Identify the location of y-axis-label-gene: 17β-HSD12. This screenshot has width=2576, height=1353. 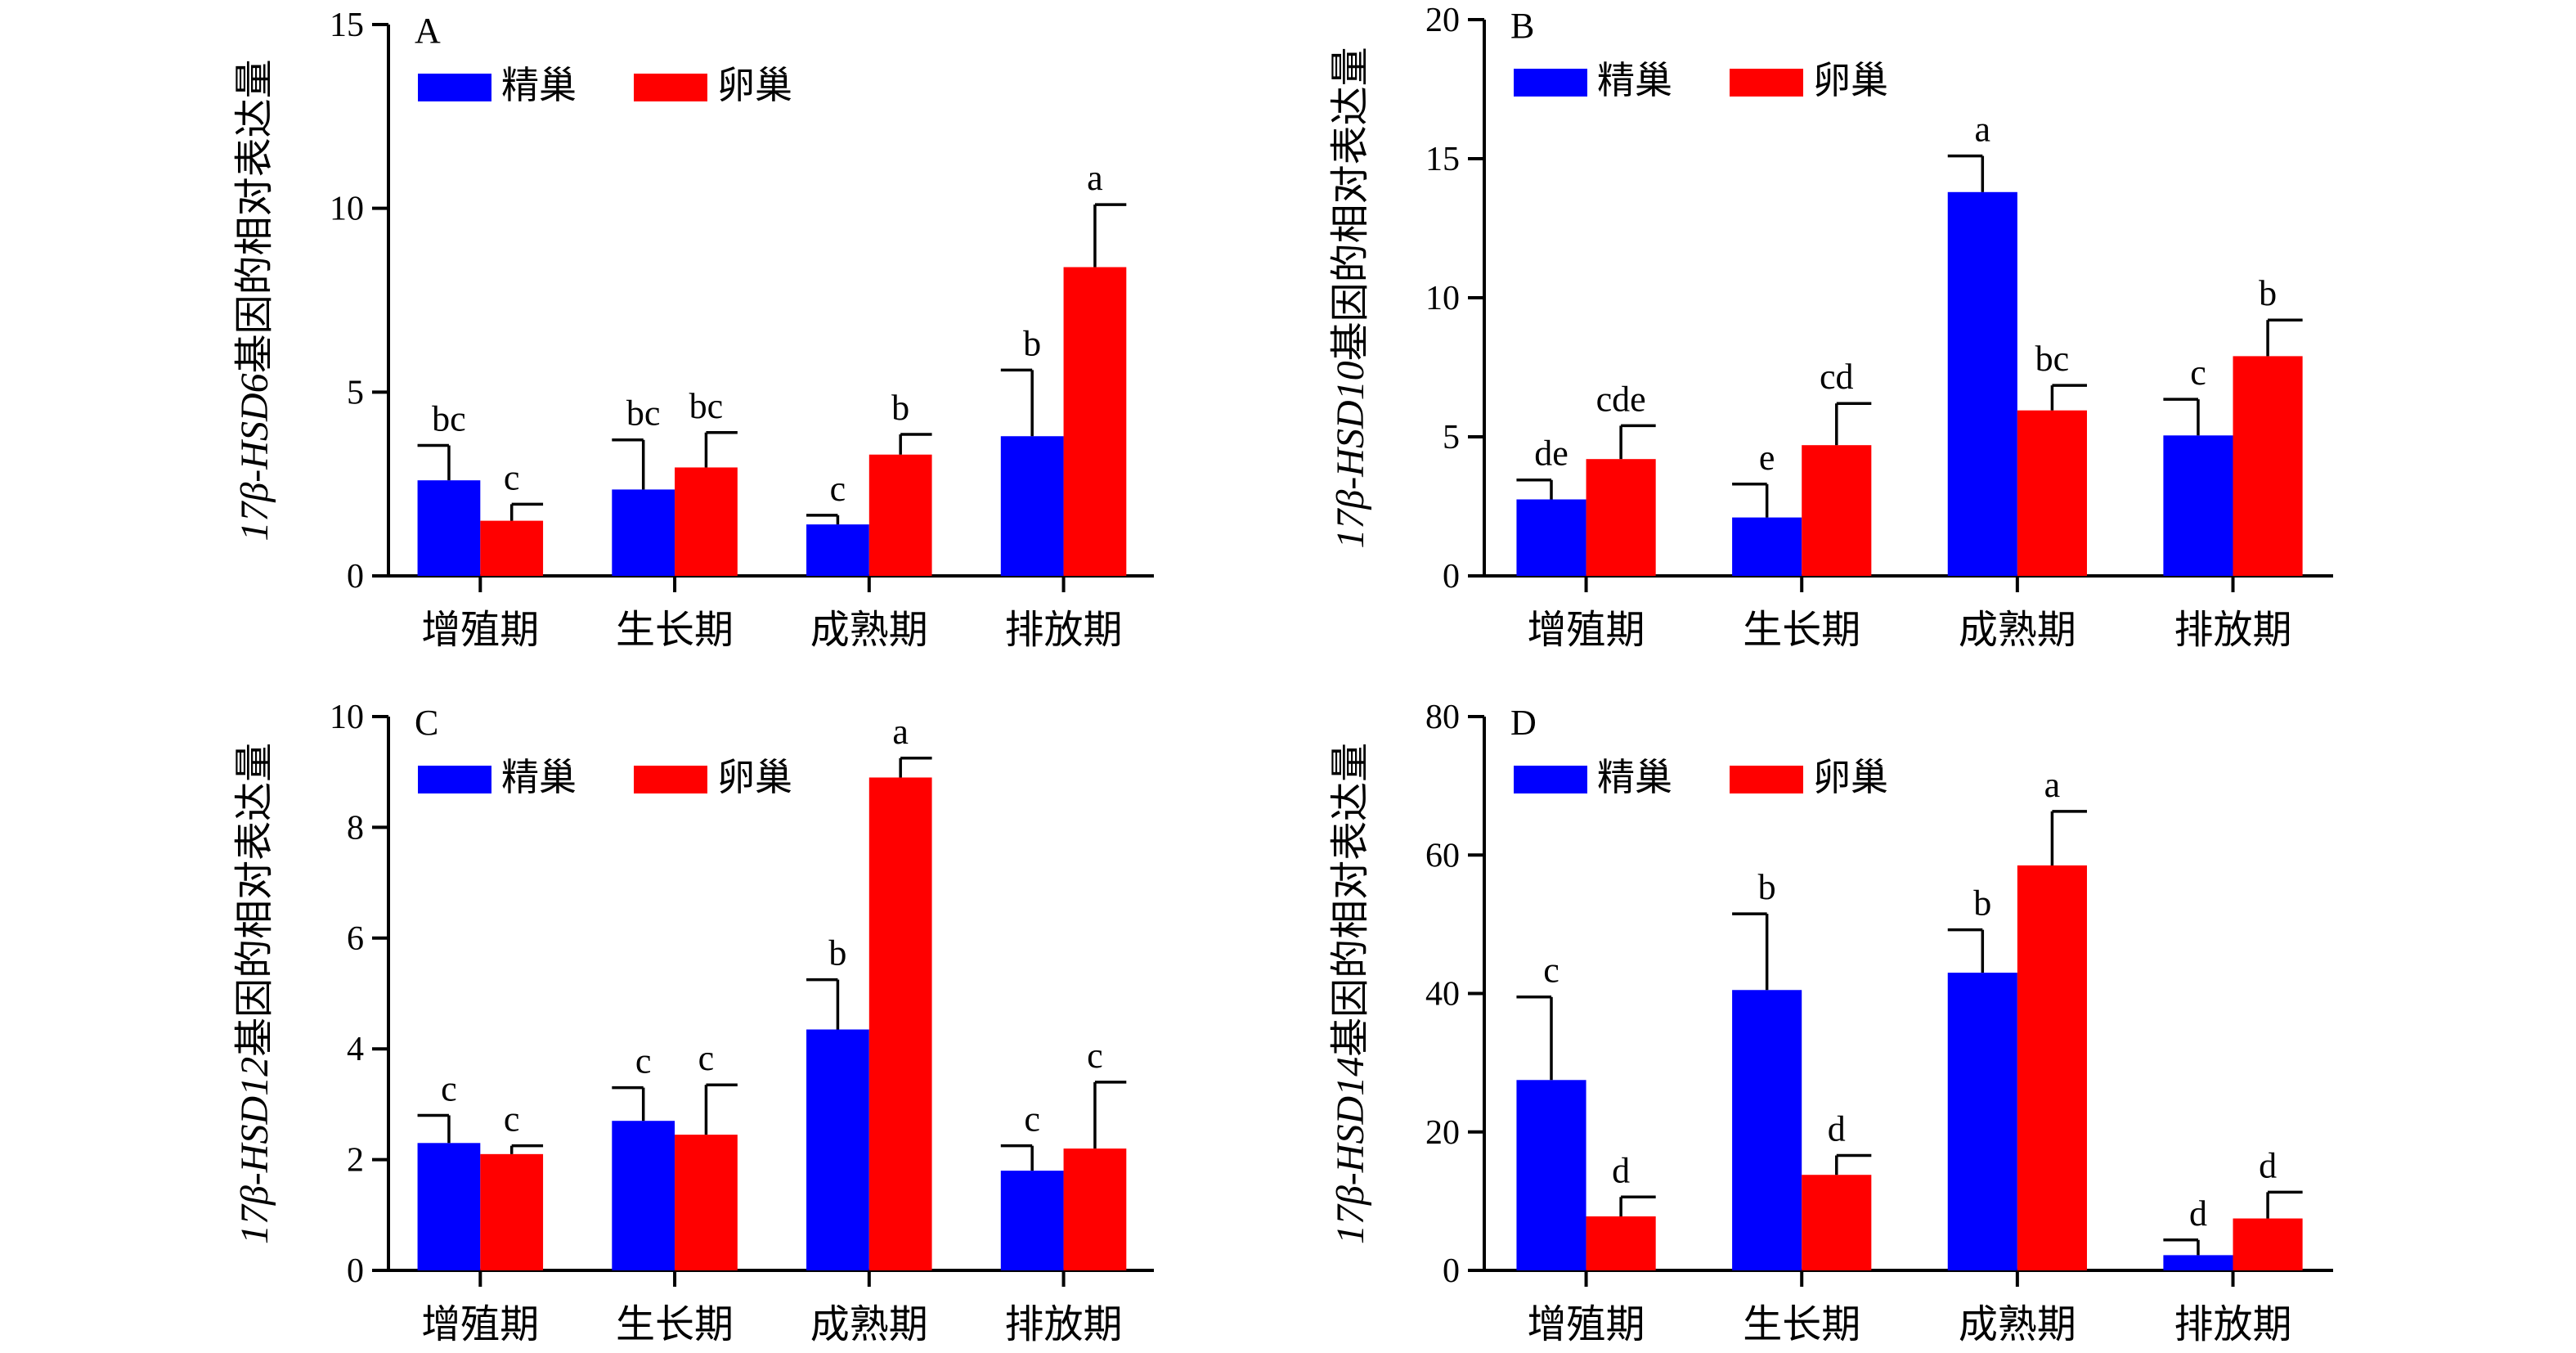
(254, 1150).